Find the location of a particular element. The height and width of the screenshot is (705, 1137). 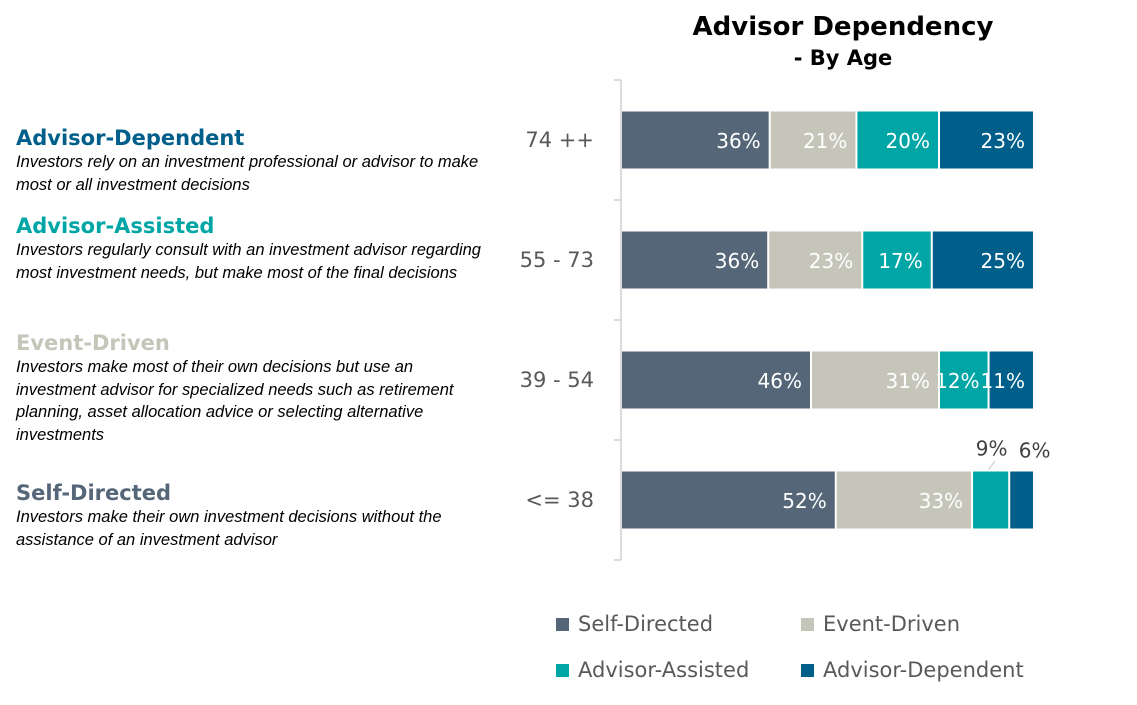

data-label: 31% is located at coordinates (908, 381).